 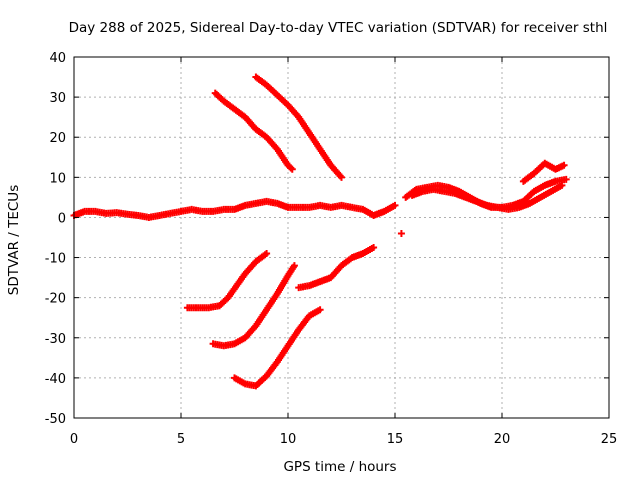 I want to click on y-axis-label: SDTVAR / TECUs, so click(x=14, y=240).